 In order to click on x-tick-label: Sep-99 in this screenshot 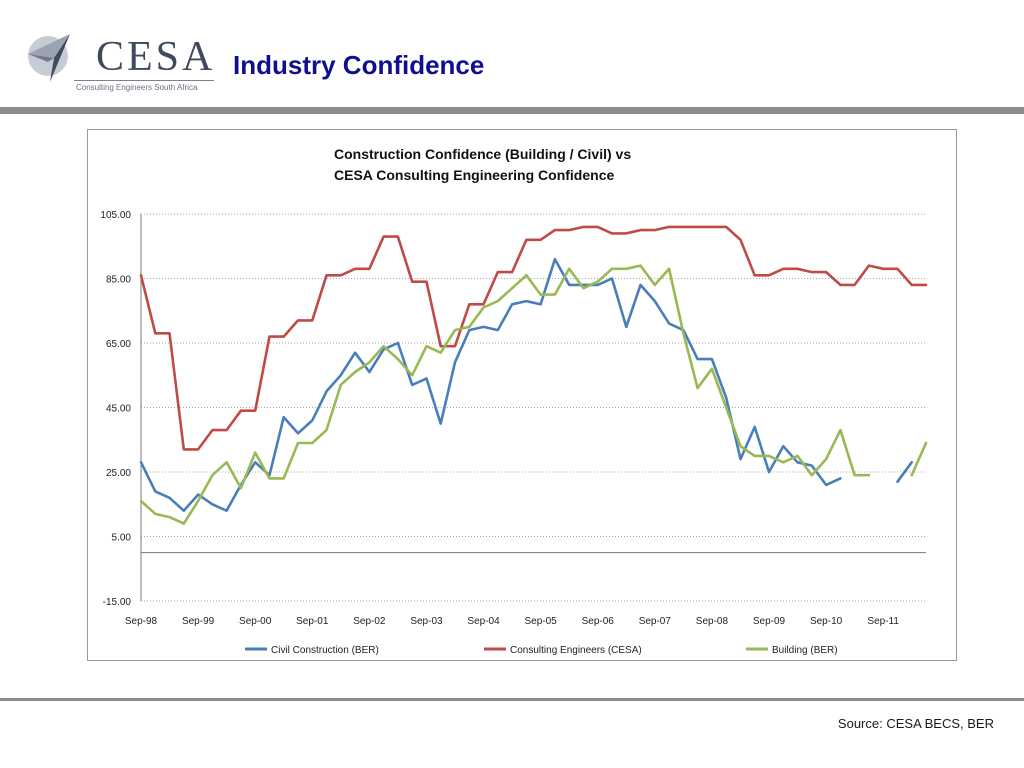, I will do `click(198, 621)`.